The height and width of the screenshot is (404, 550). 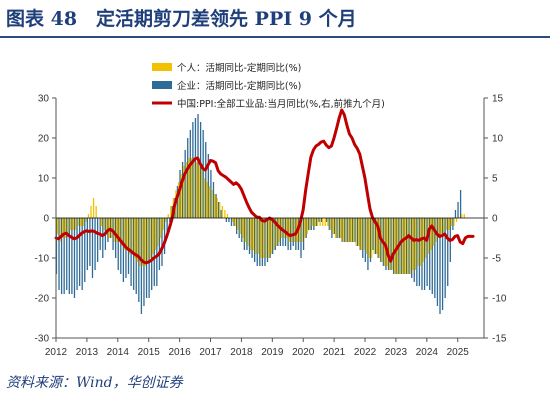 I want to click on x-tick-label: 2012, so click(x=56, y=352).